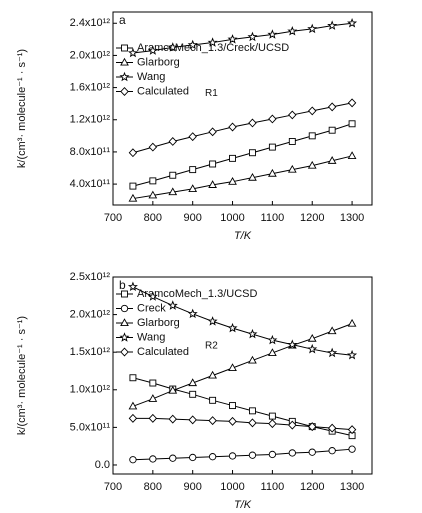 Image resolution: width=422 pixels, height=513 pixels. I want to click on x-tick-label: 1200, so click(312, 218).